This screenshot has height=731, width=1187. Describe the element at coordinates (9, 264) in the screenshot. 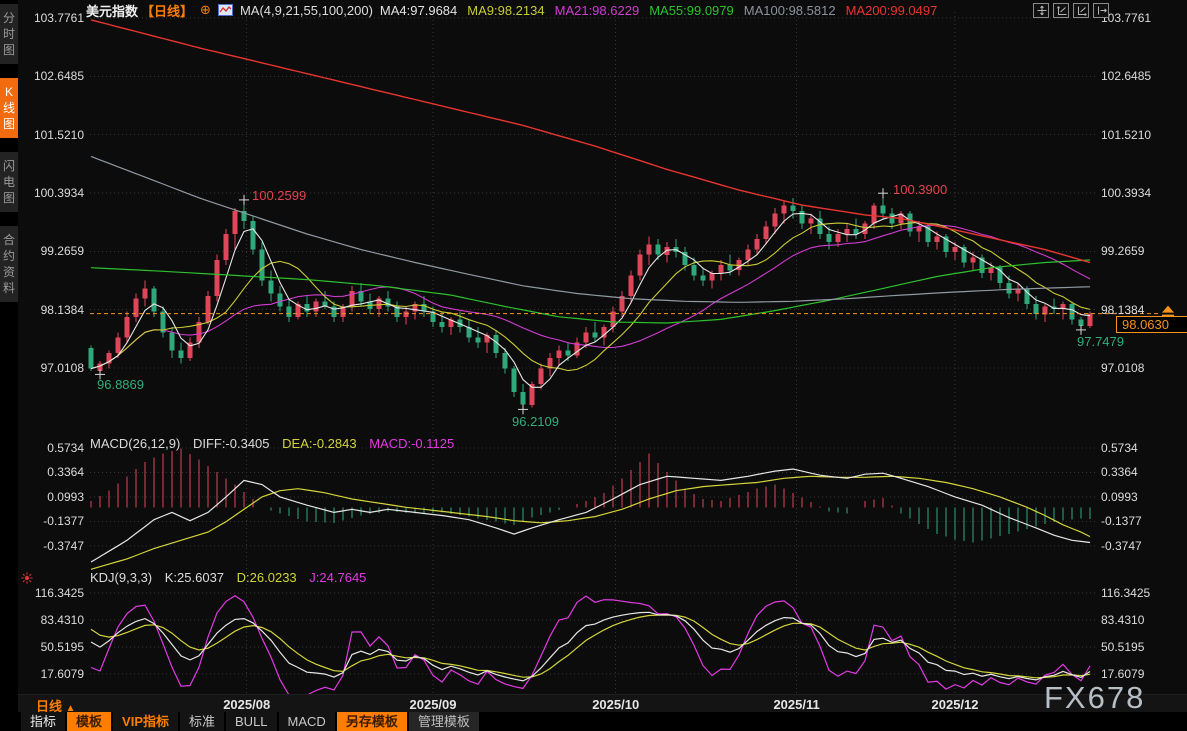

I see `sidebar-item-3: 合约资料` at that location.